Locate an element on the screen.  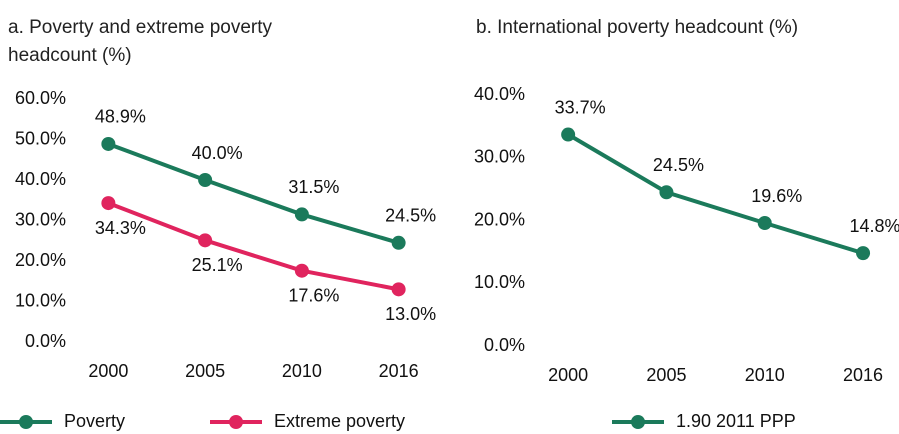
legend-label: Poverty is located at coordinates (94, 421).